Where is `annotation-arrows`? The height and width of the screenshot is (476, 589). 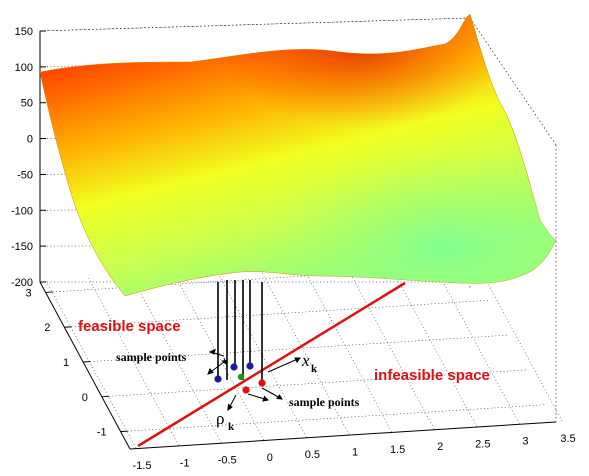 annotation-arrows is located at coordinates (254, 380).